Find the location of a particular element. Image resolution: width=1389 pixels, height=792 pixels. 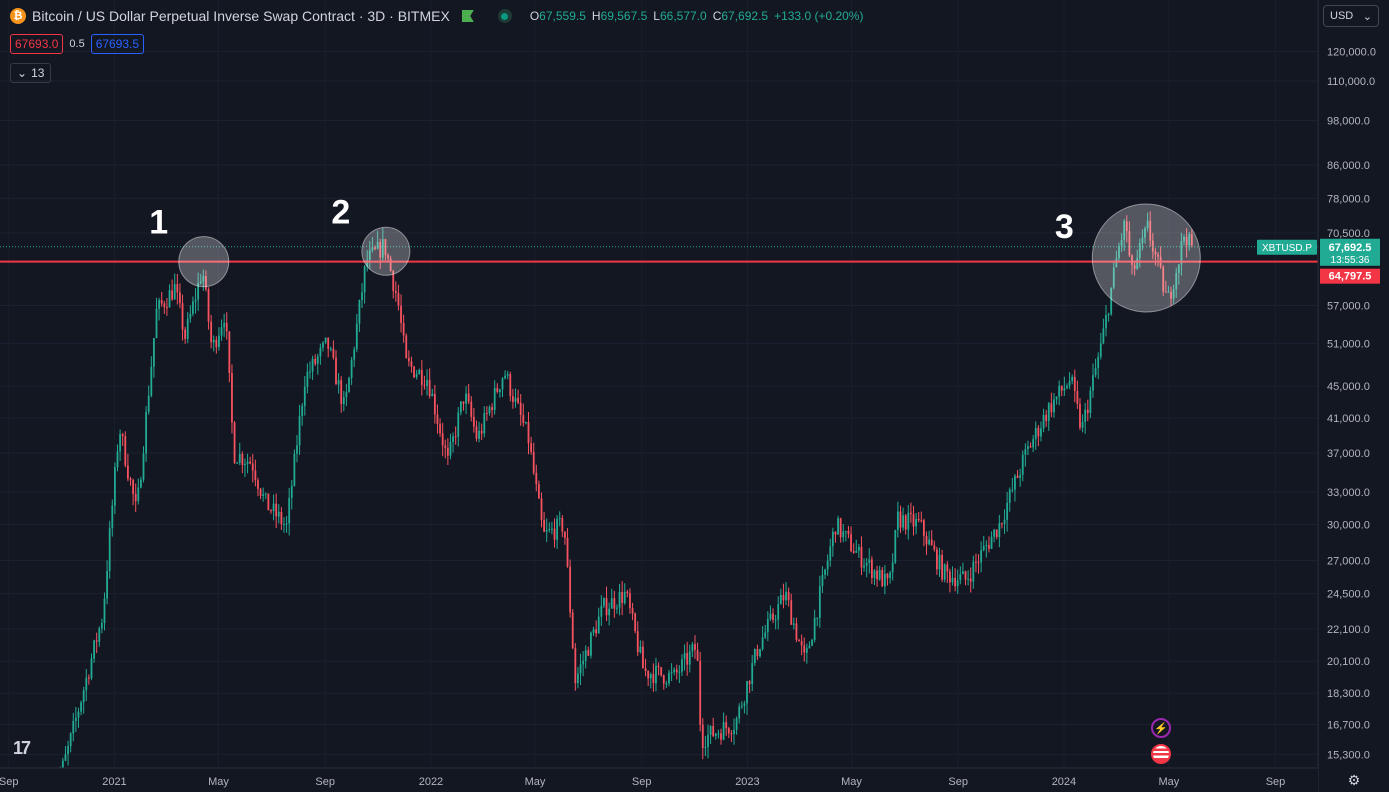

time-tick-label: 2023 is located at coordinates (747, 782).